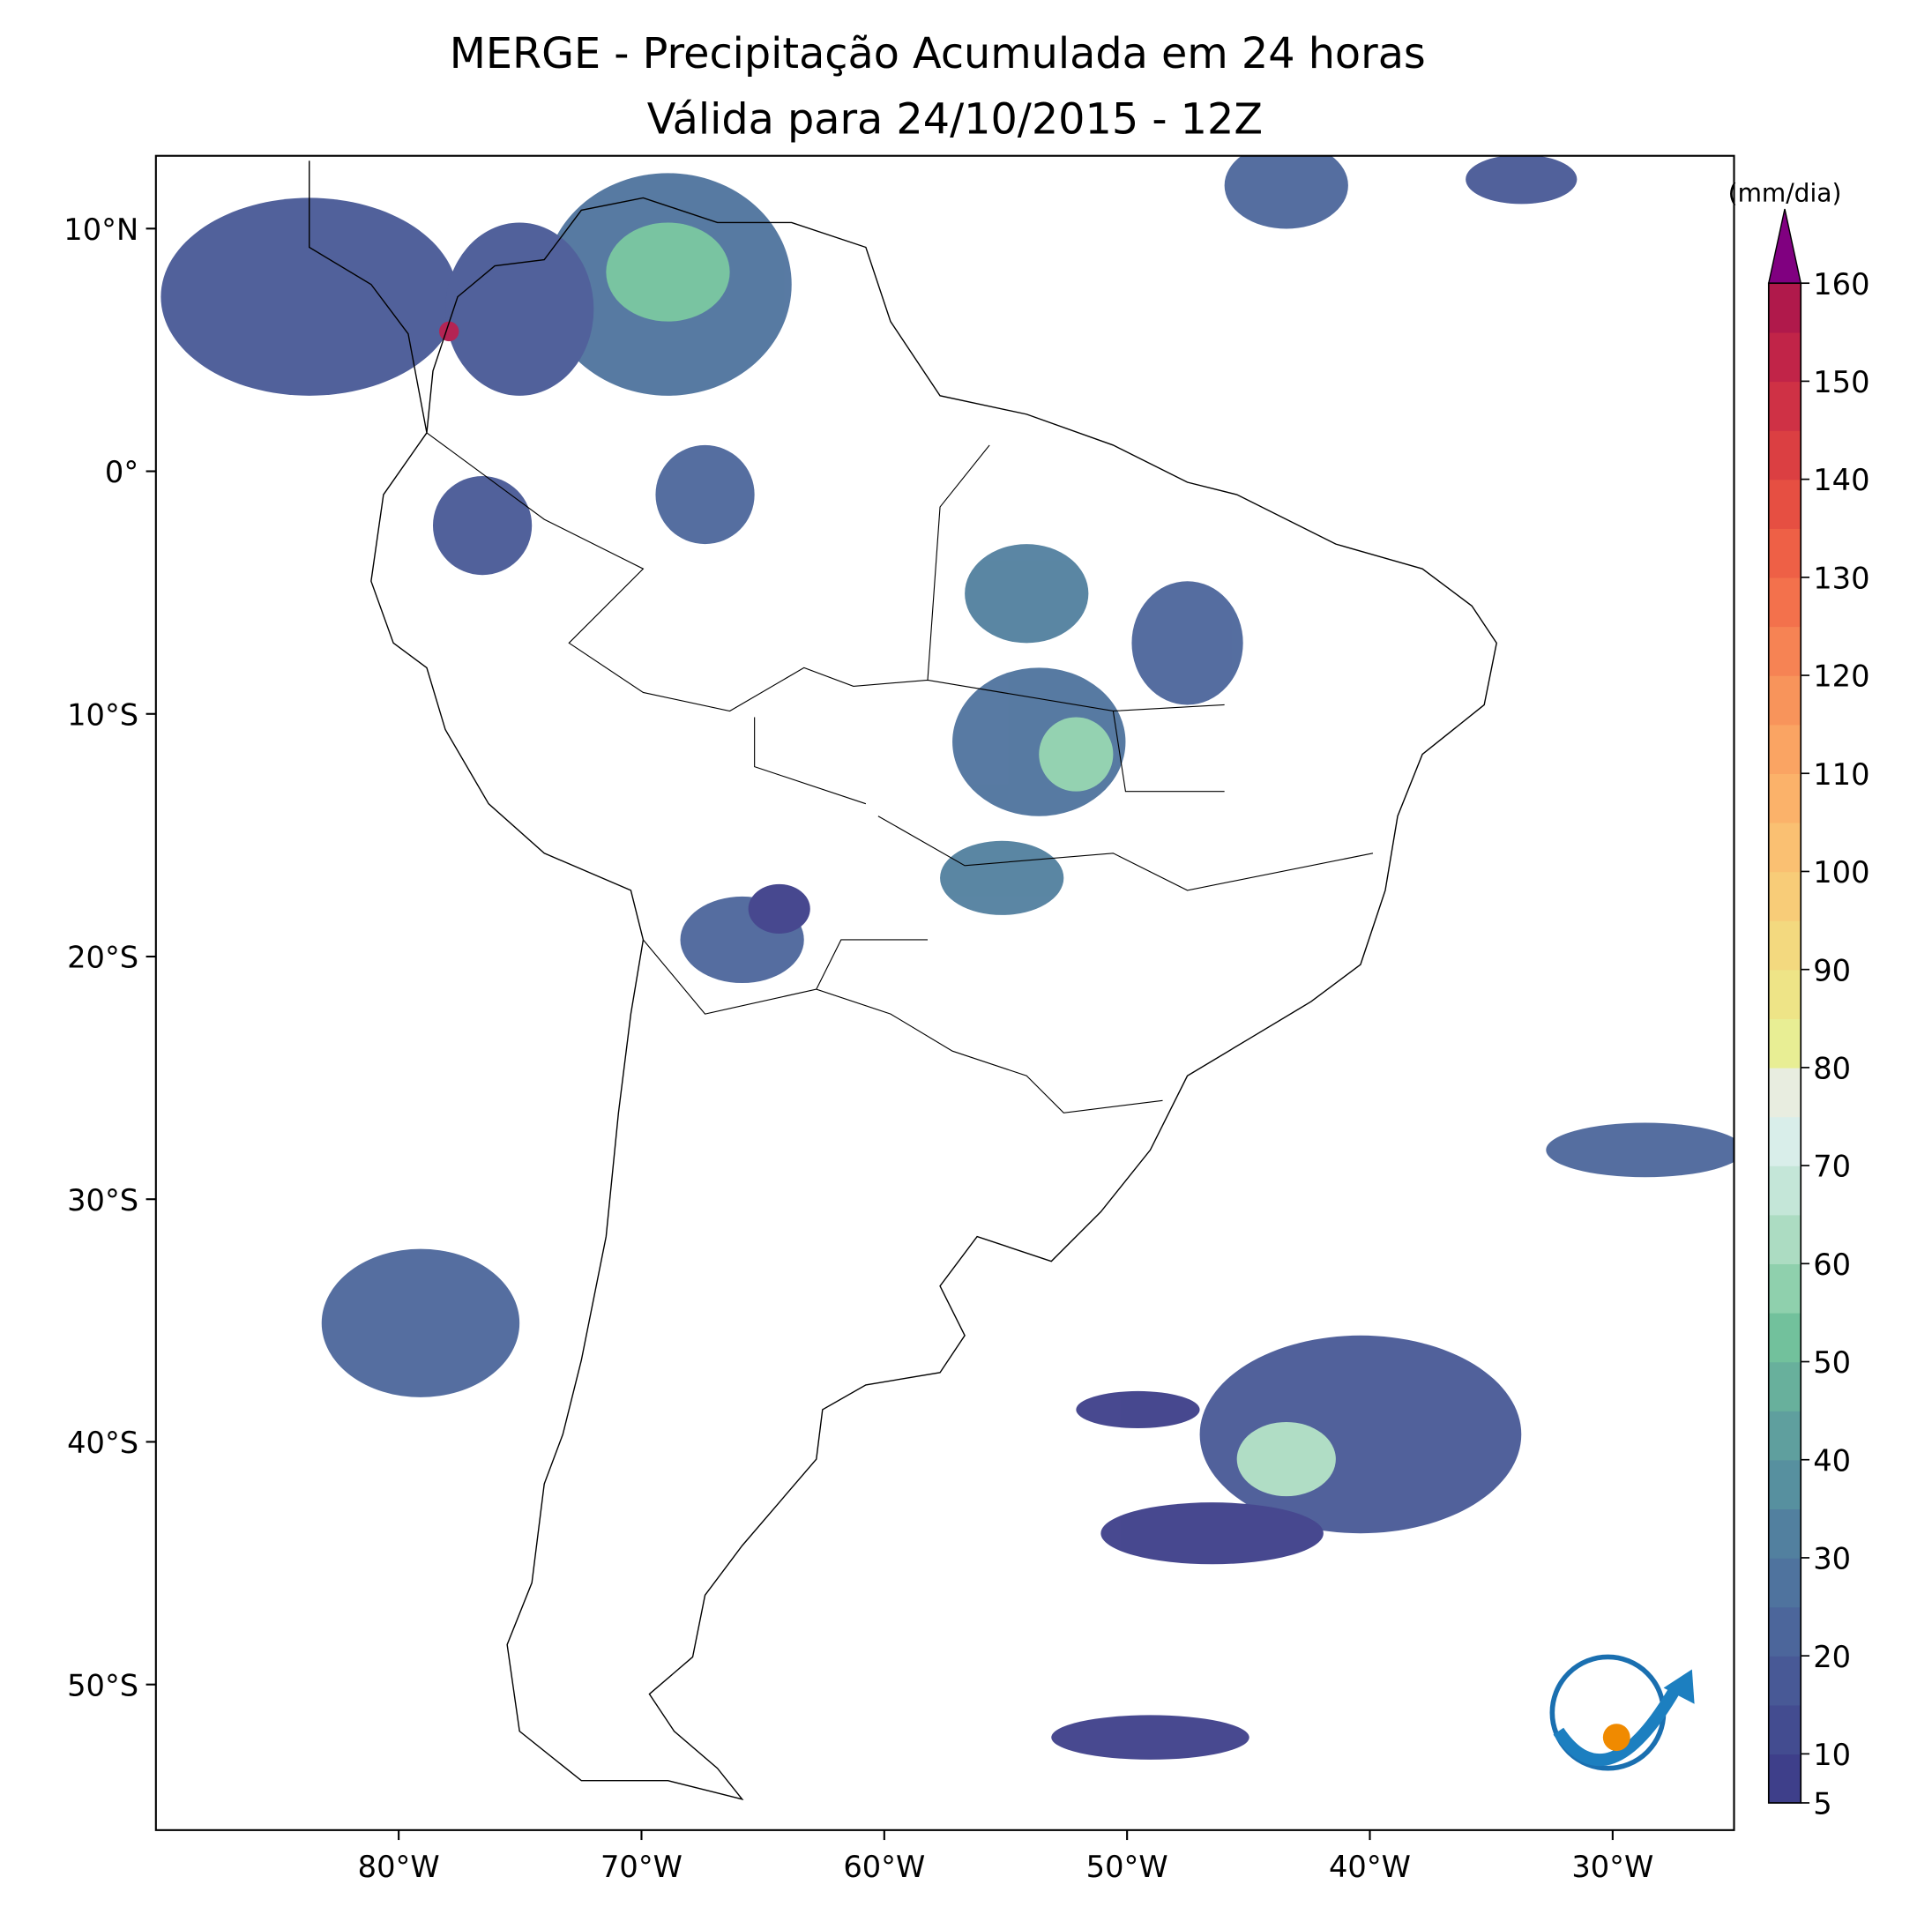  What do you see at coordinates (102, 1200) in the screenshot?
I see `y-tick-label: 30°S` at bounding box center [102, 1200].